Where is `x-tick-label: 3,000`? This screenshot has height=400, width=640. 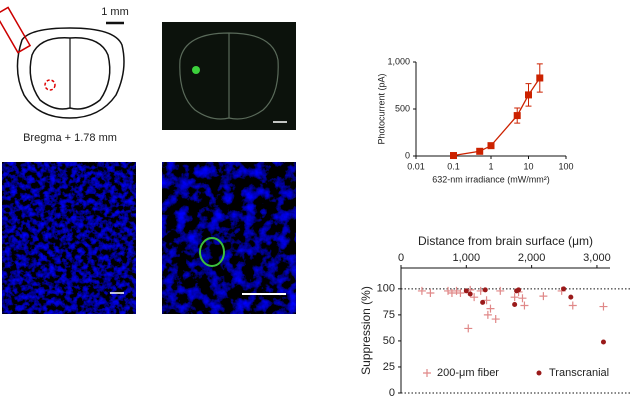
x-tick-label: 3,000 is located at coordinates (597, 258).